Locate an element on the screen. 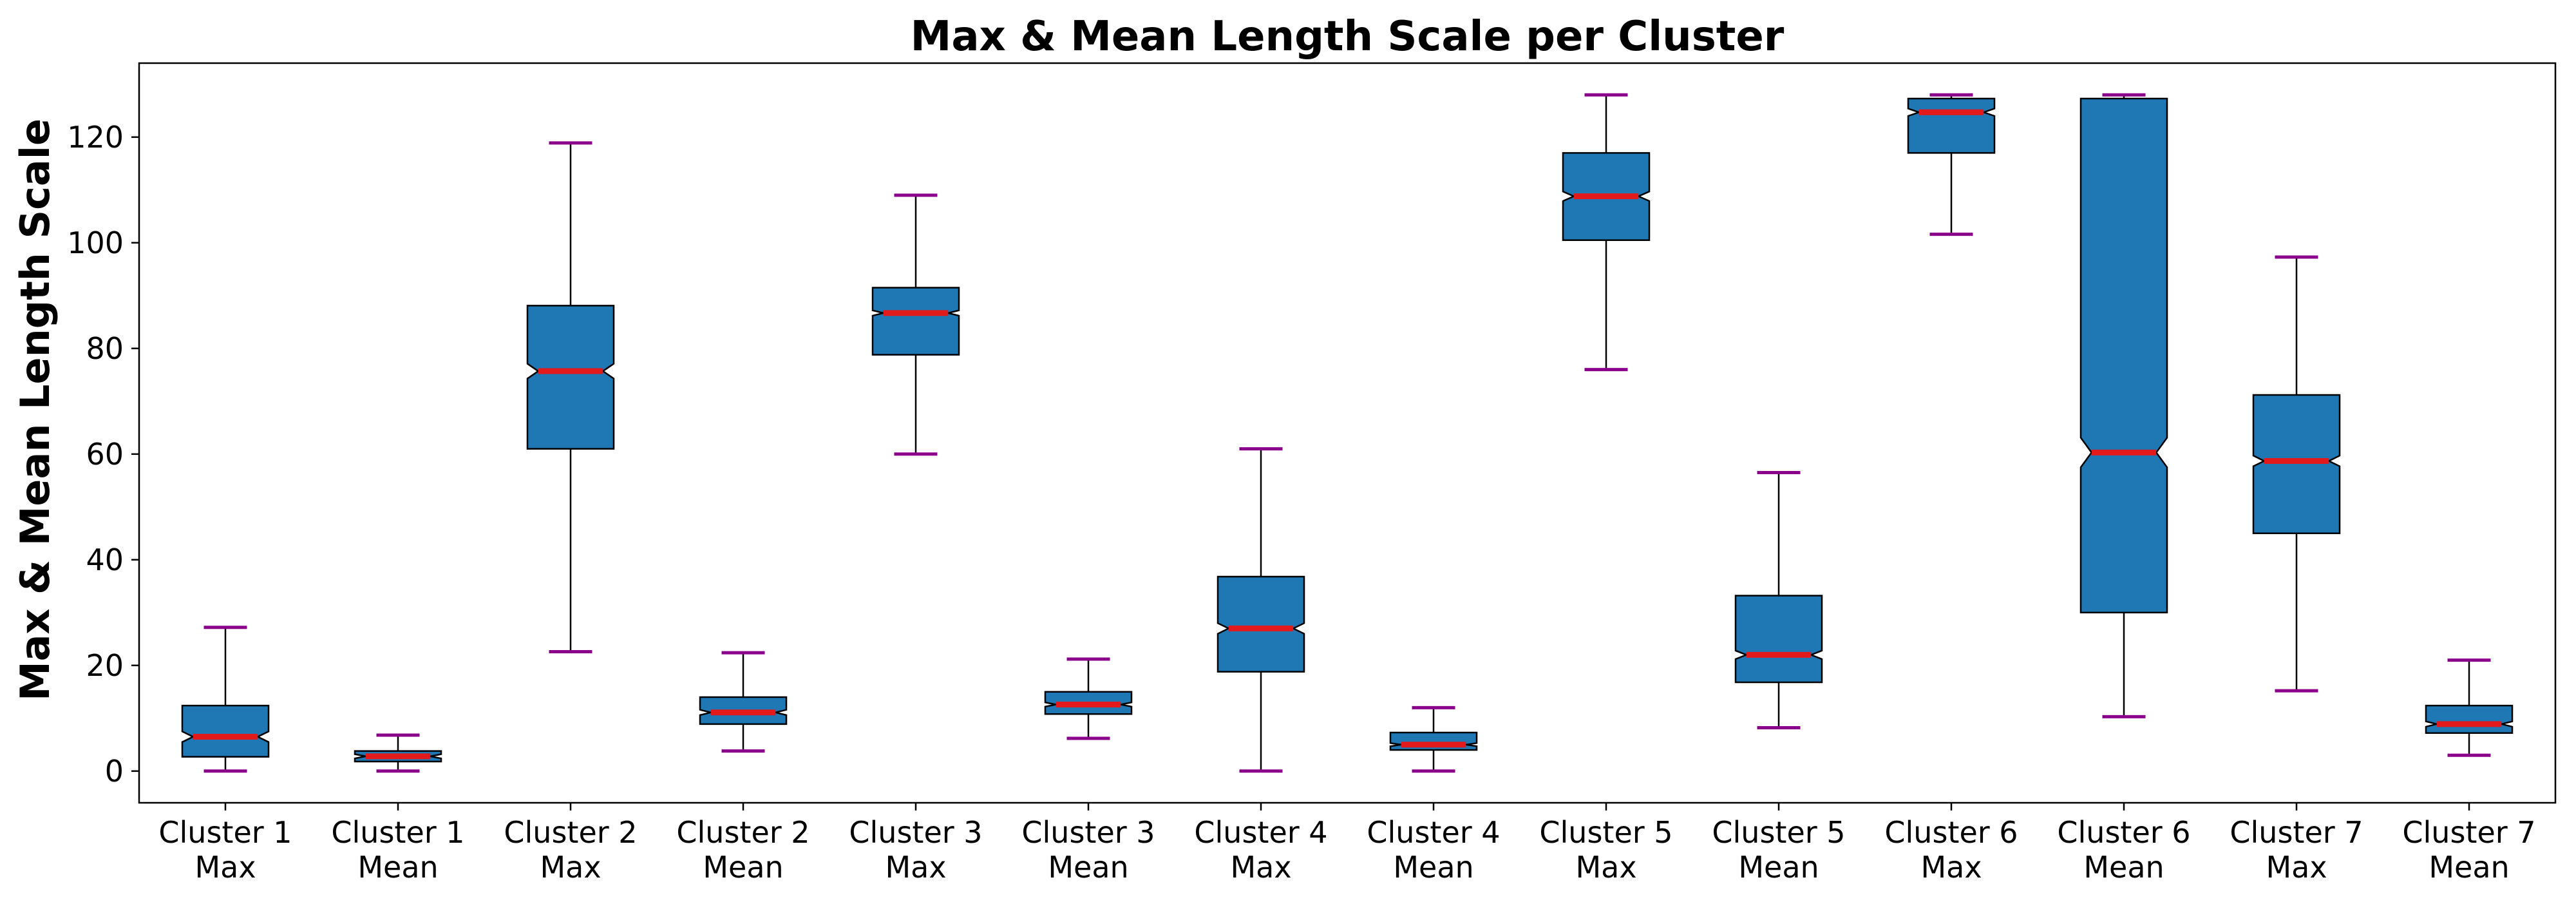 This screenshot has width=2576, height=902. x-tick-label: Cluster 2 Max is located at coordinates (570, 850).